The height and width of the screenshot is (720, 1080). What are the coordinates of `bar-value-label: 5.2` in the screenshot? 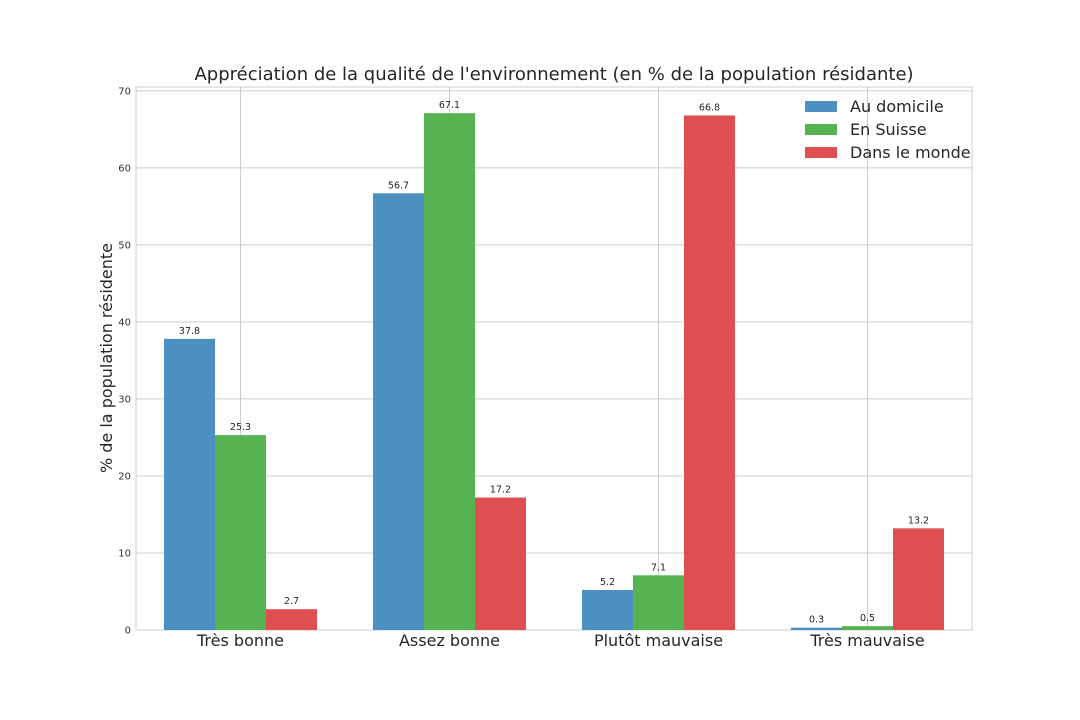 It's located at (607, 582).